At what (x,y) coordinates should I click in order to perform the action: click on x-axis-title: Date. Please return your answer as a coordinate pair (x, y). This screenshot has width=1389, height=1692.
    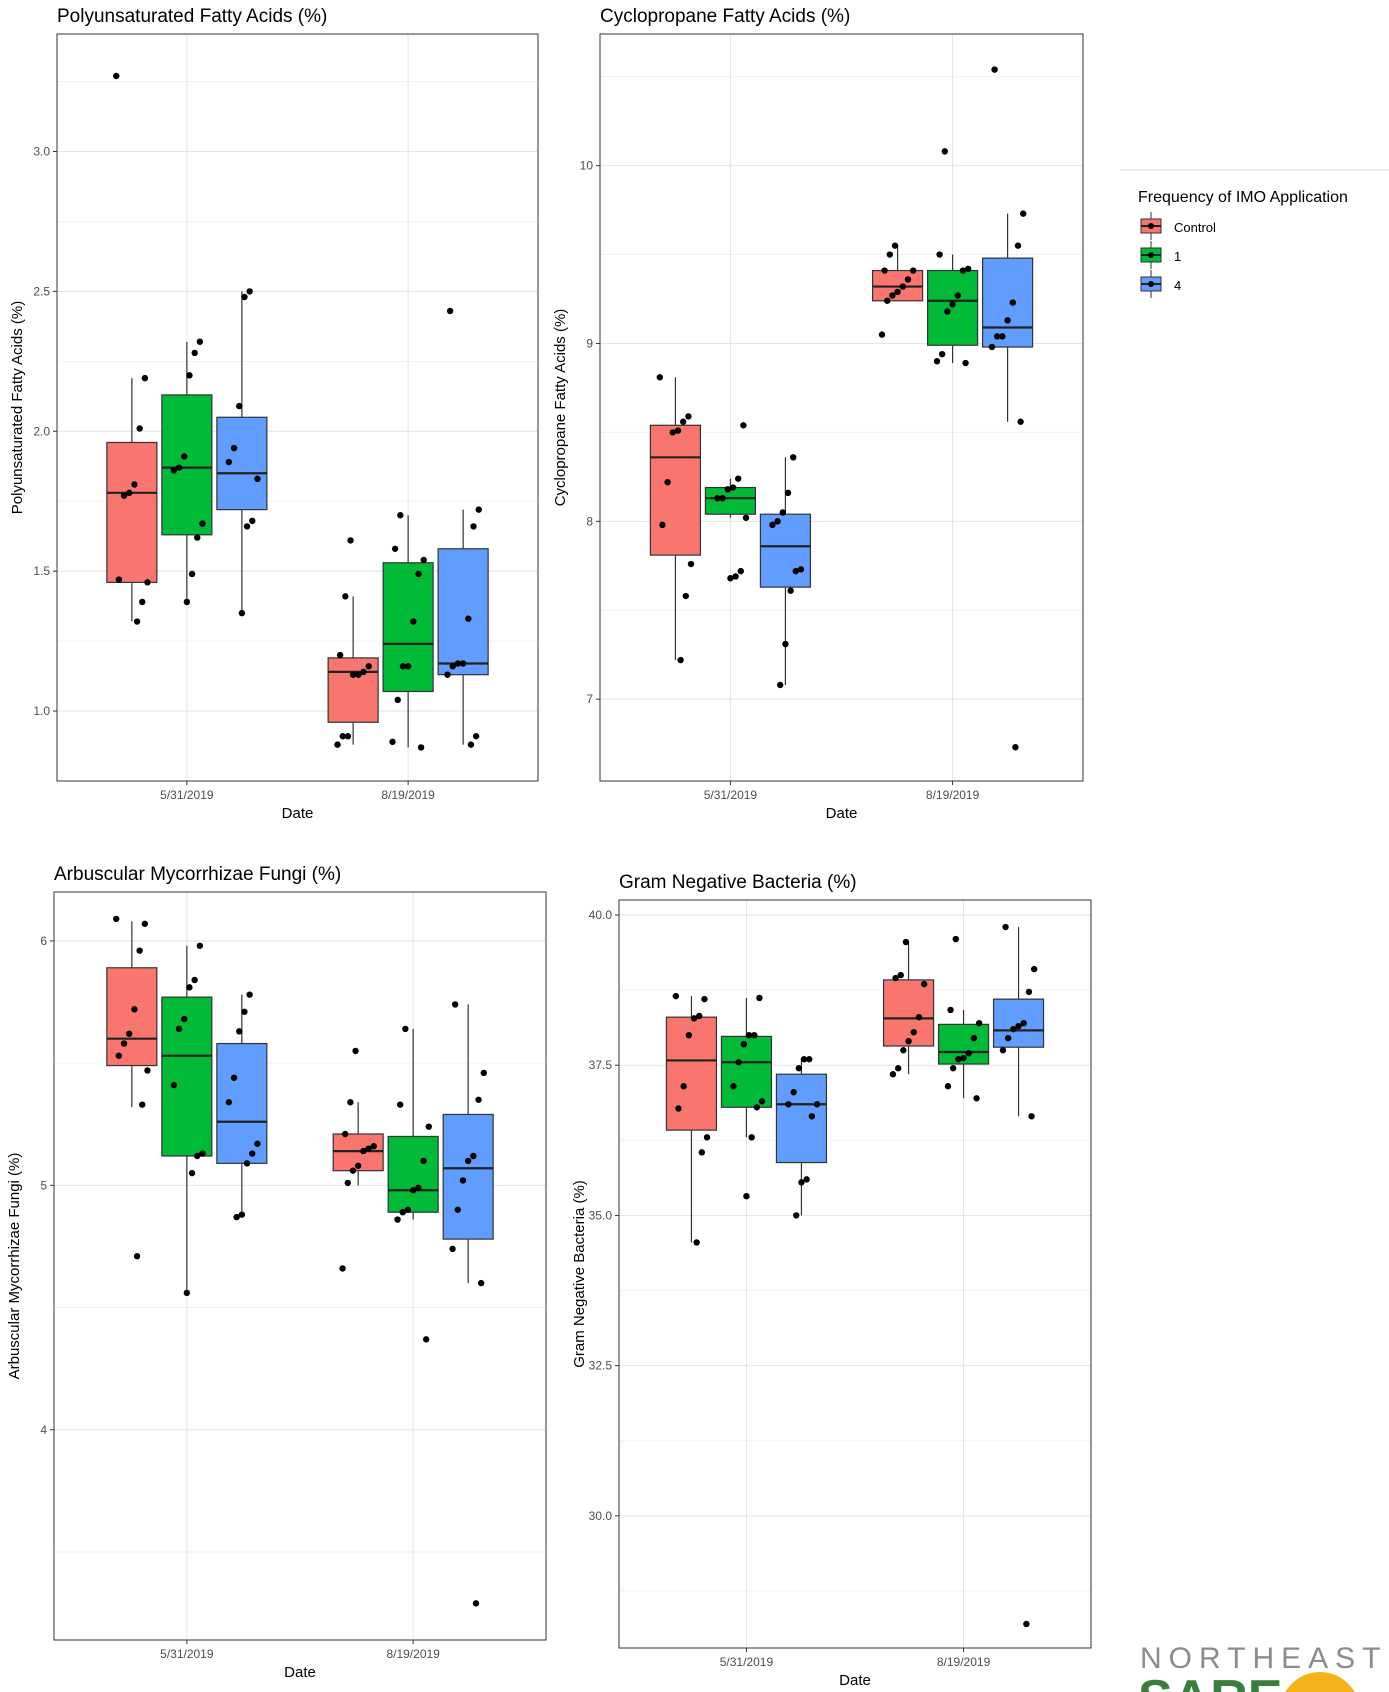
    Looking at the image, I should click on (842, 813).